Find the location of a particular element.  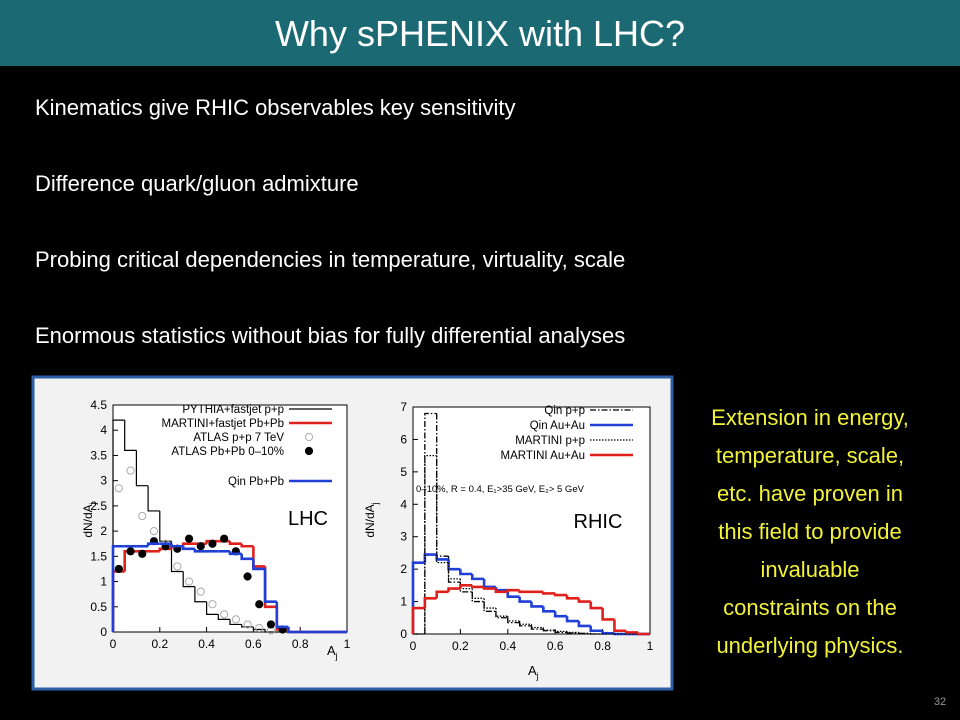

legend-label: ATLAS p+p 7 TeV is located at coordinates (238, 438).